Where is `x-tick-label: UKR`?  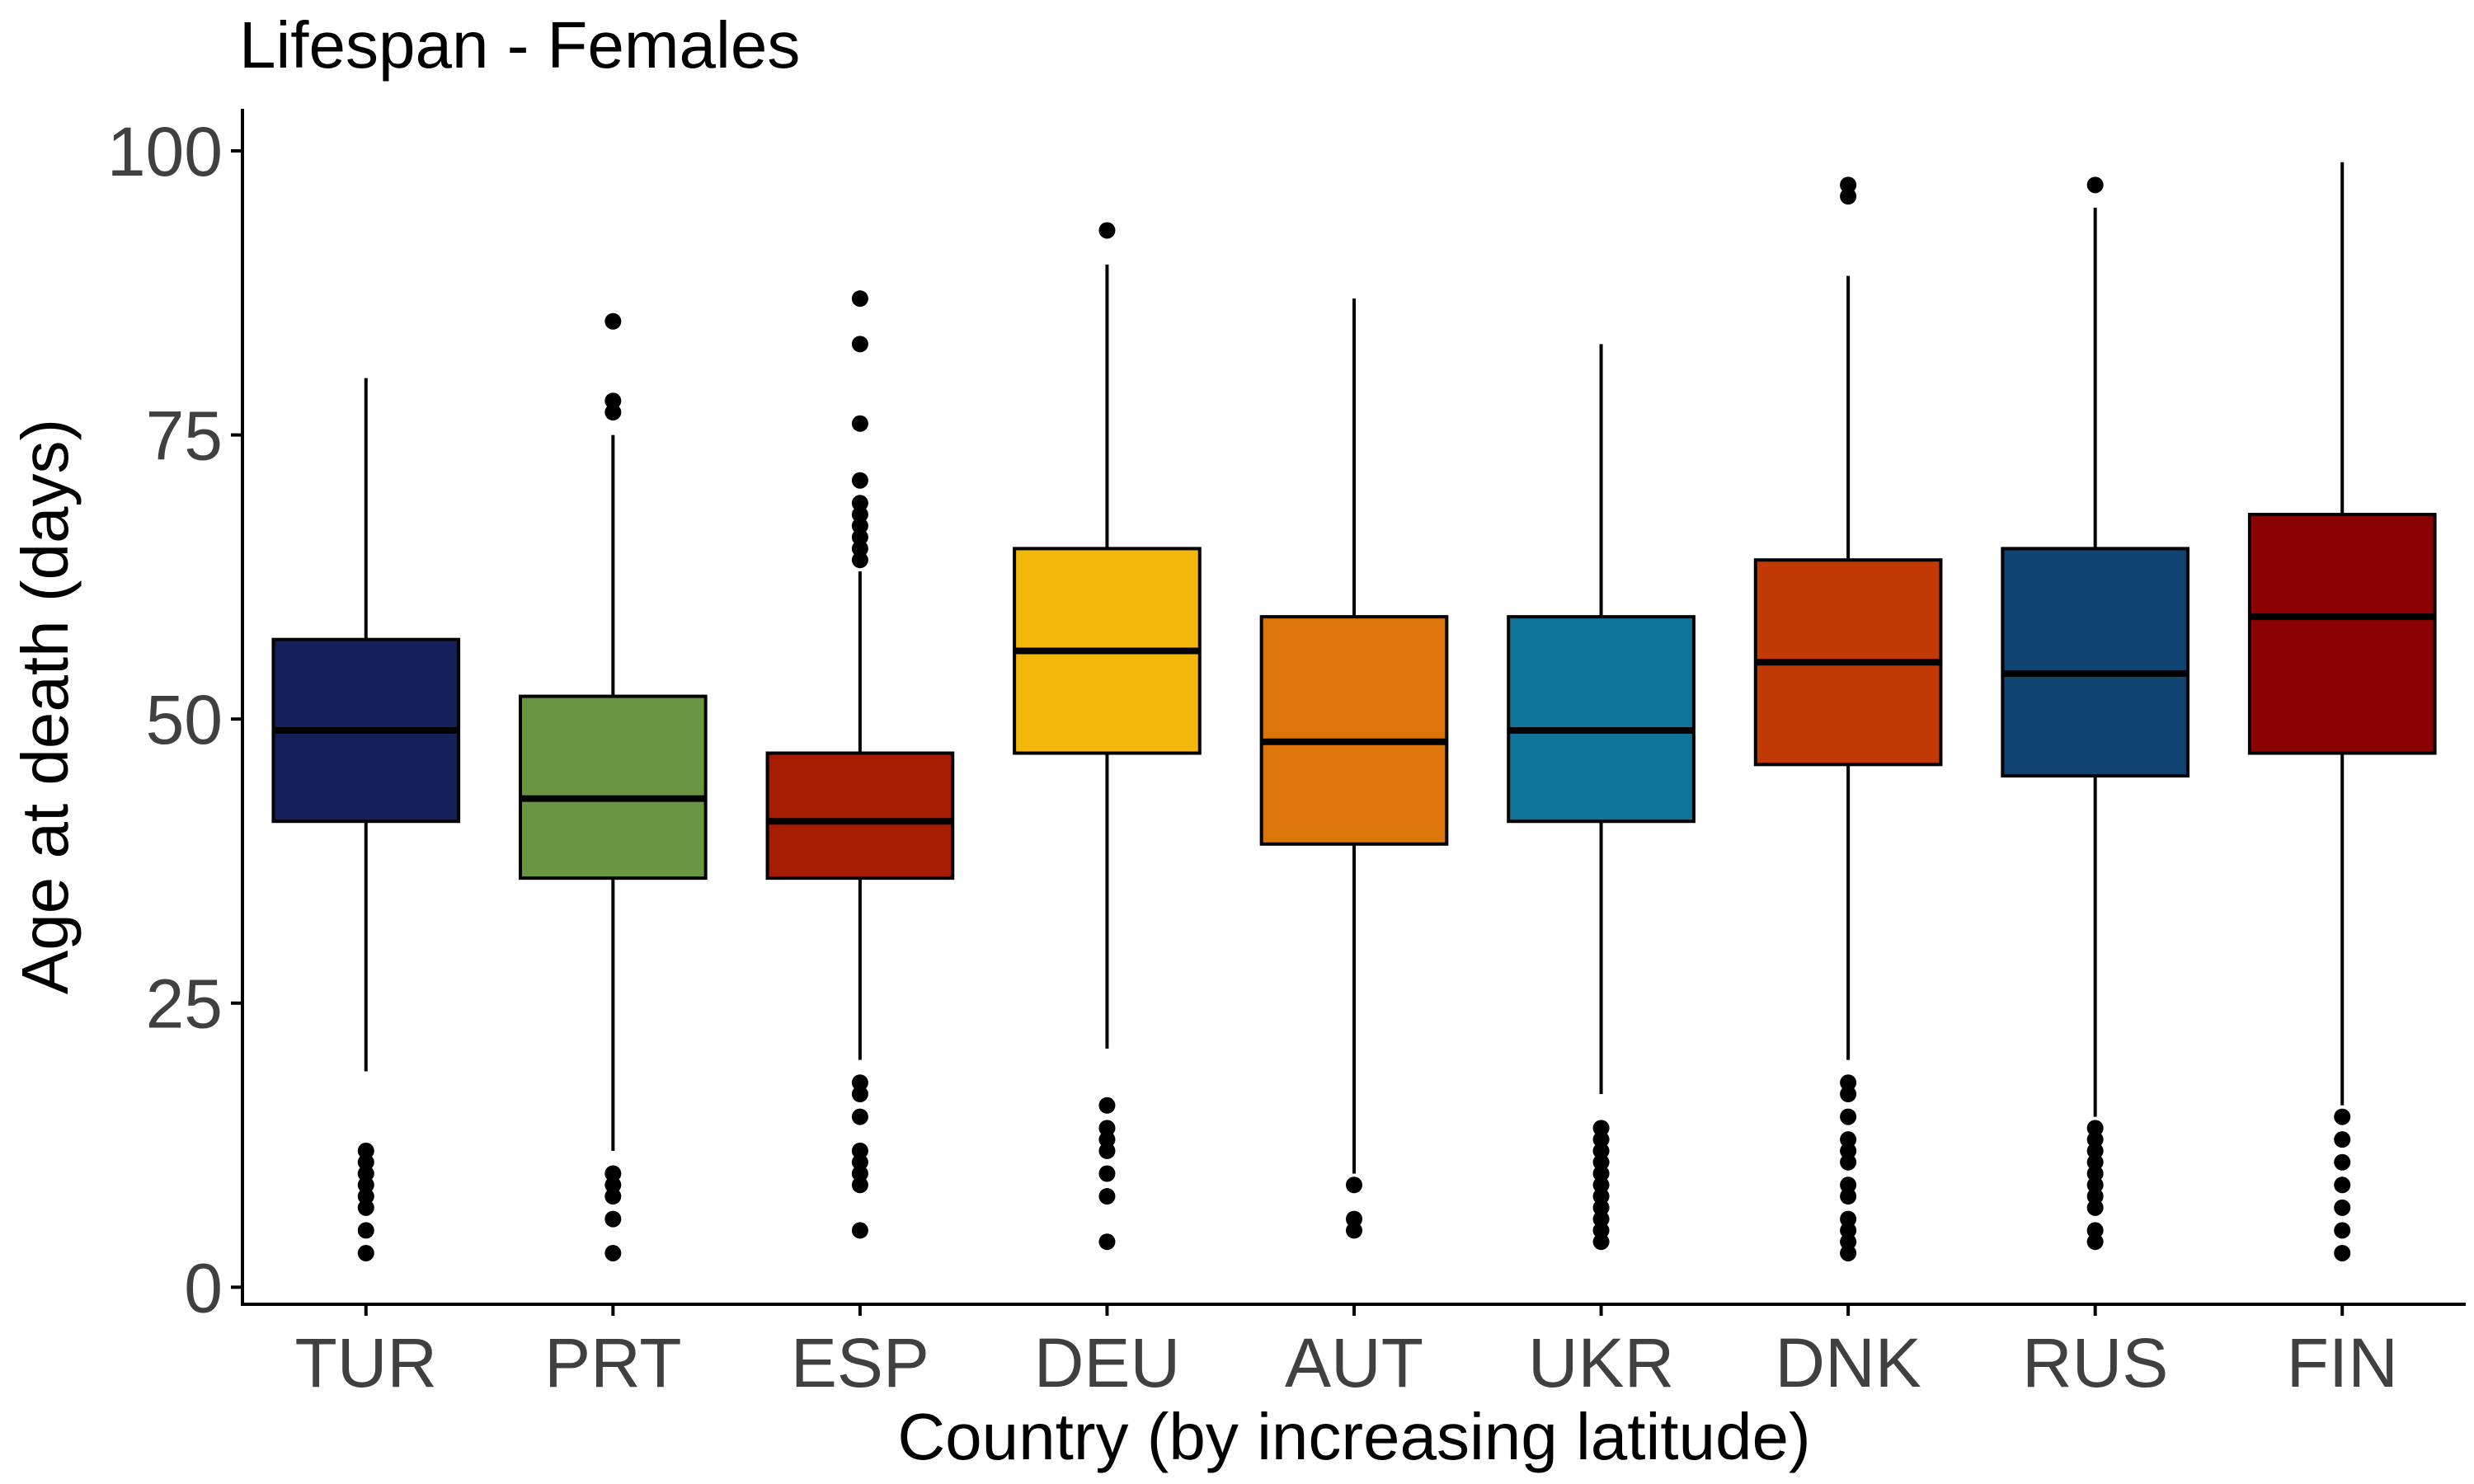 x-tick-label: UKR is located at coordinates (1601, 1363).